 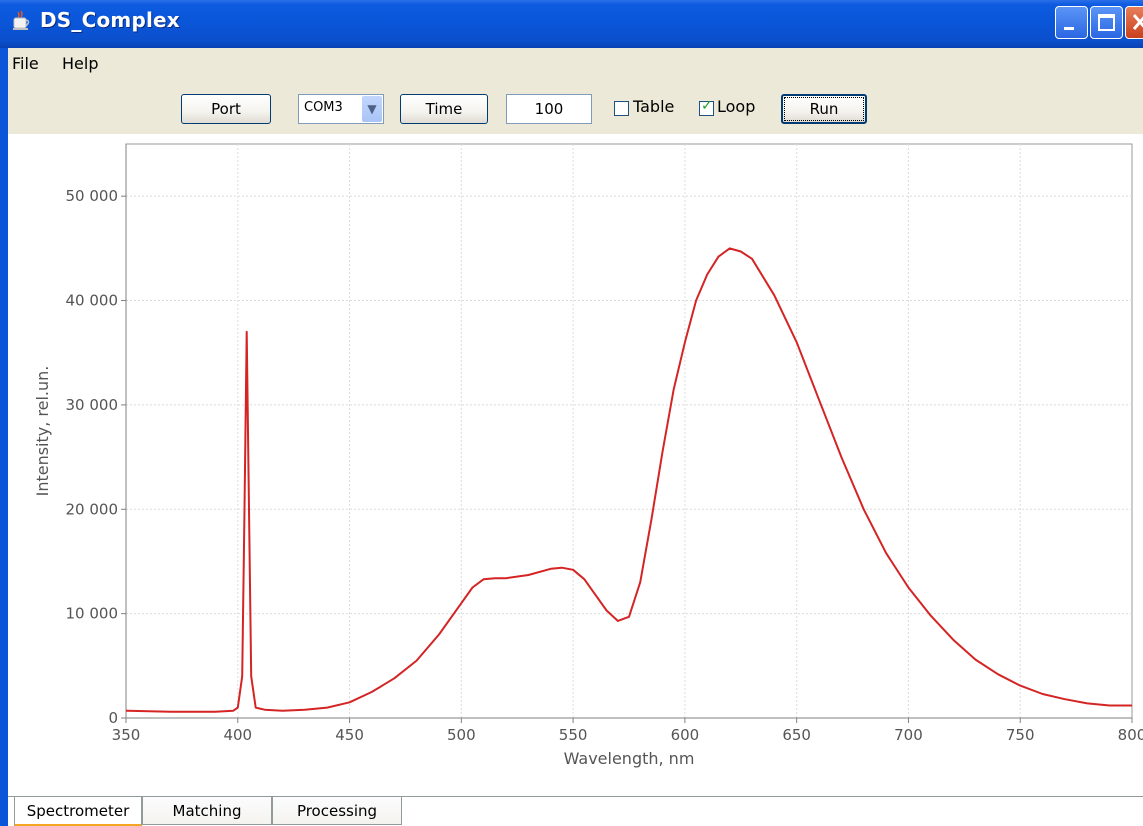 What do you see at coordinates (92, 196) in the screenshot?
I see `y-tick-label: 50 000` at bounding box center [92, 196].